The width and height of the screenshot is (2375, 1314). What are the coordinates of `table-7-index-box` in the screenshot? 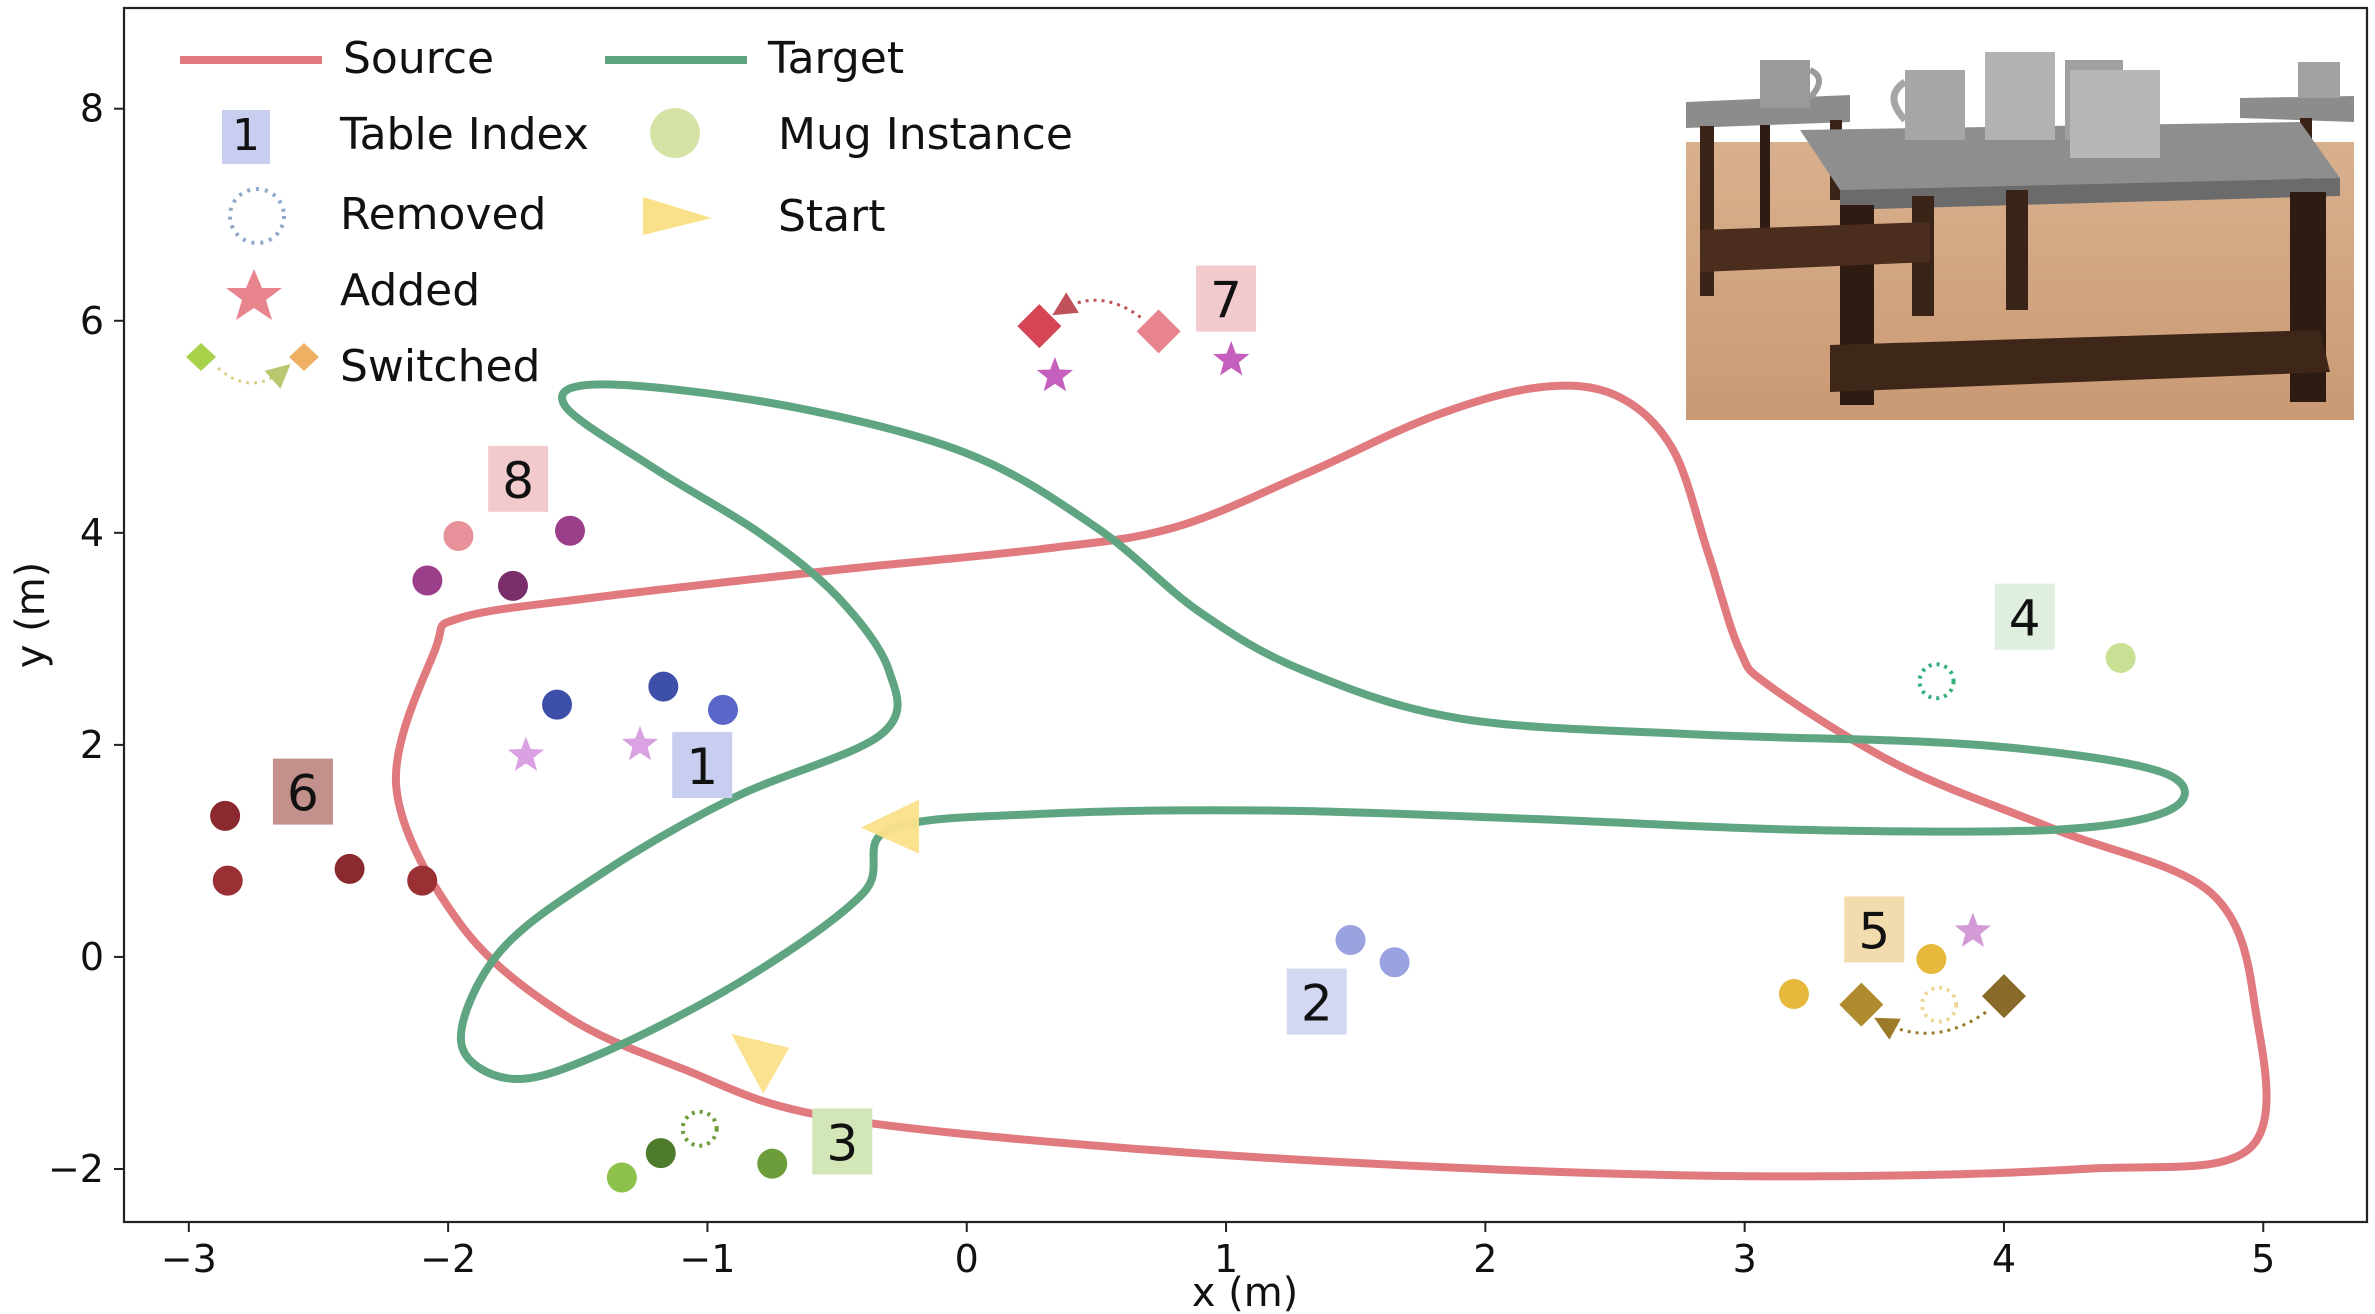 It's located at (1226, 298).